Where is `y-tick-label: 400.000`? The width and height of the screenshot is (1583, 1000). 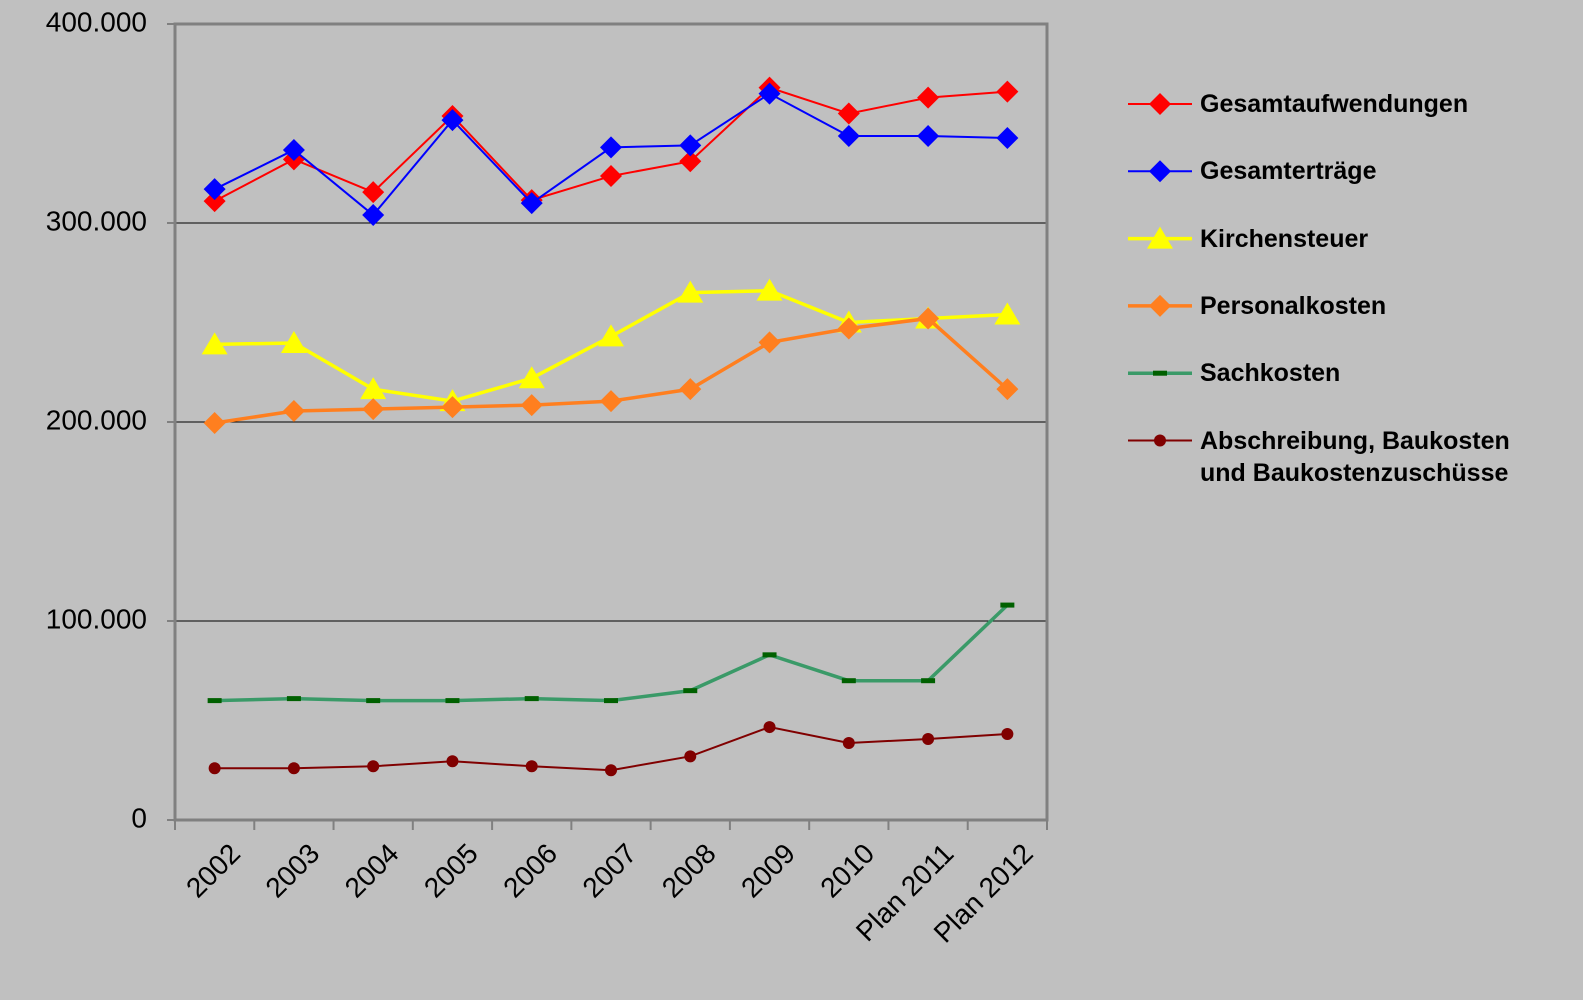 y-tick-label: 400.000 is located at coordinates (96, 21).